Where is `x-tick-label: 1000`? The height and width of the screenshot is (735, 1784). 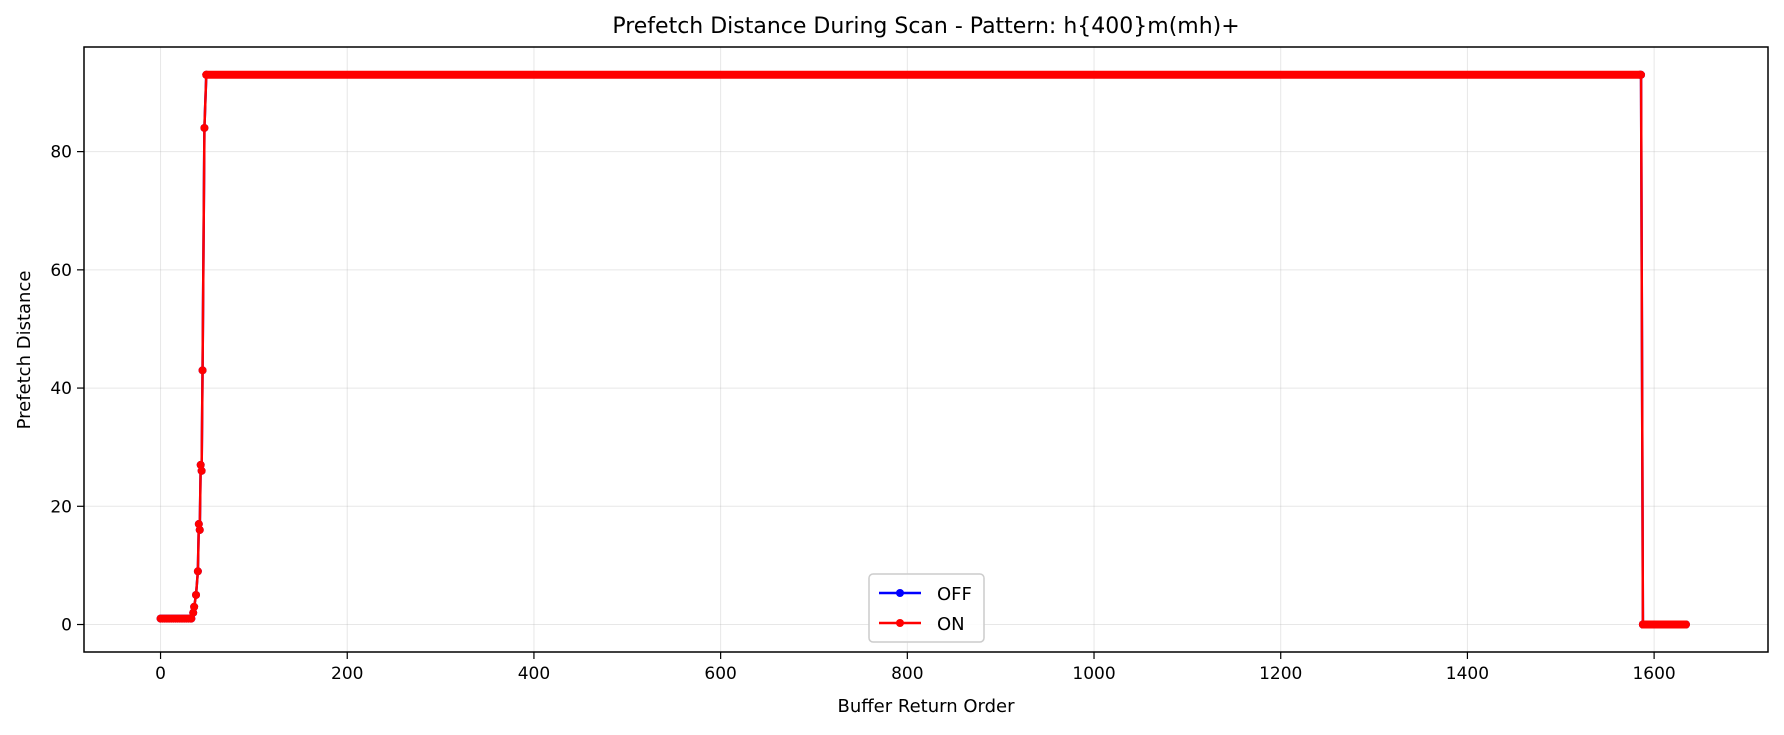 x-tick-label: 1000 is located at coordinates (1093, 674).